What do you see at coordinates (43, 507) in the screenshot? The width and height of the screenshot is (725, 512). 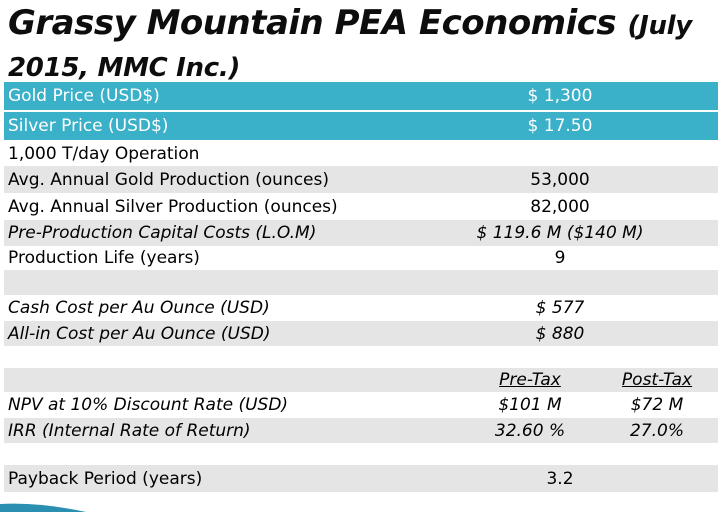 I see `corner-swoosh-decoration` at bounding box center [43, 507].